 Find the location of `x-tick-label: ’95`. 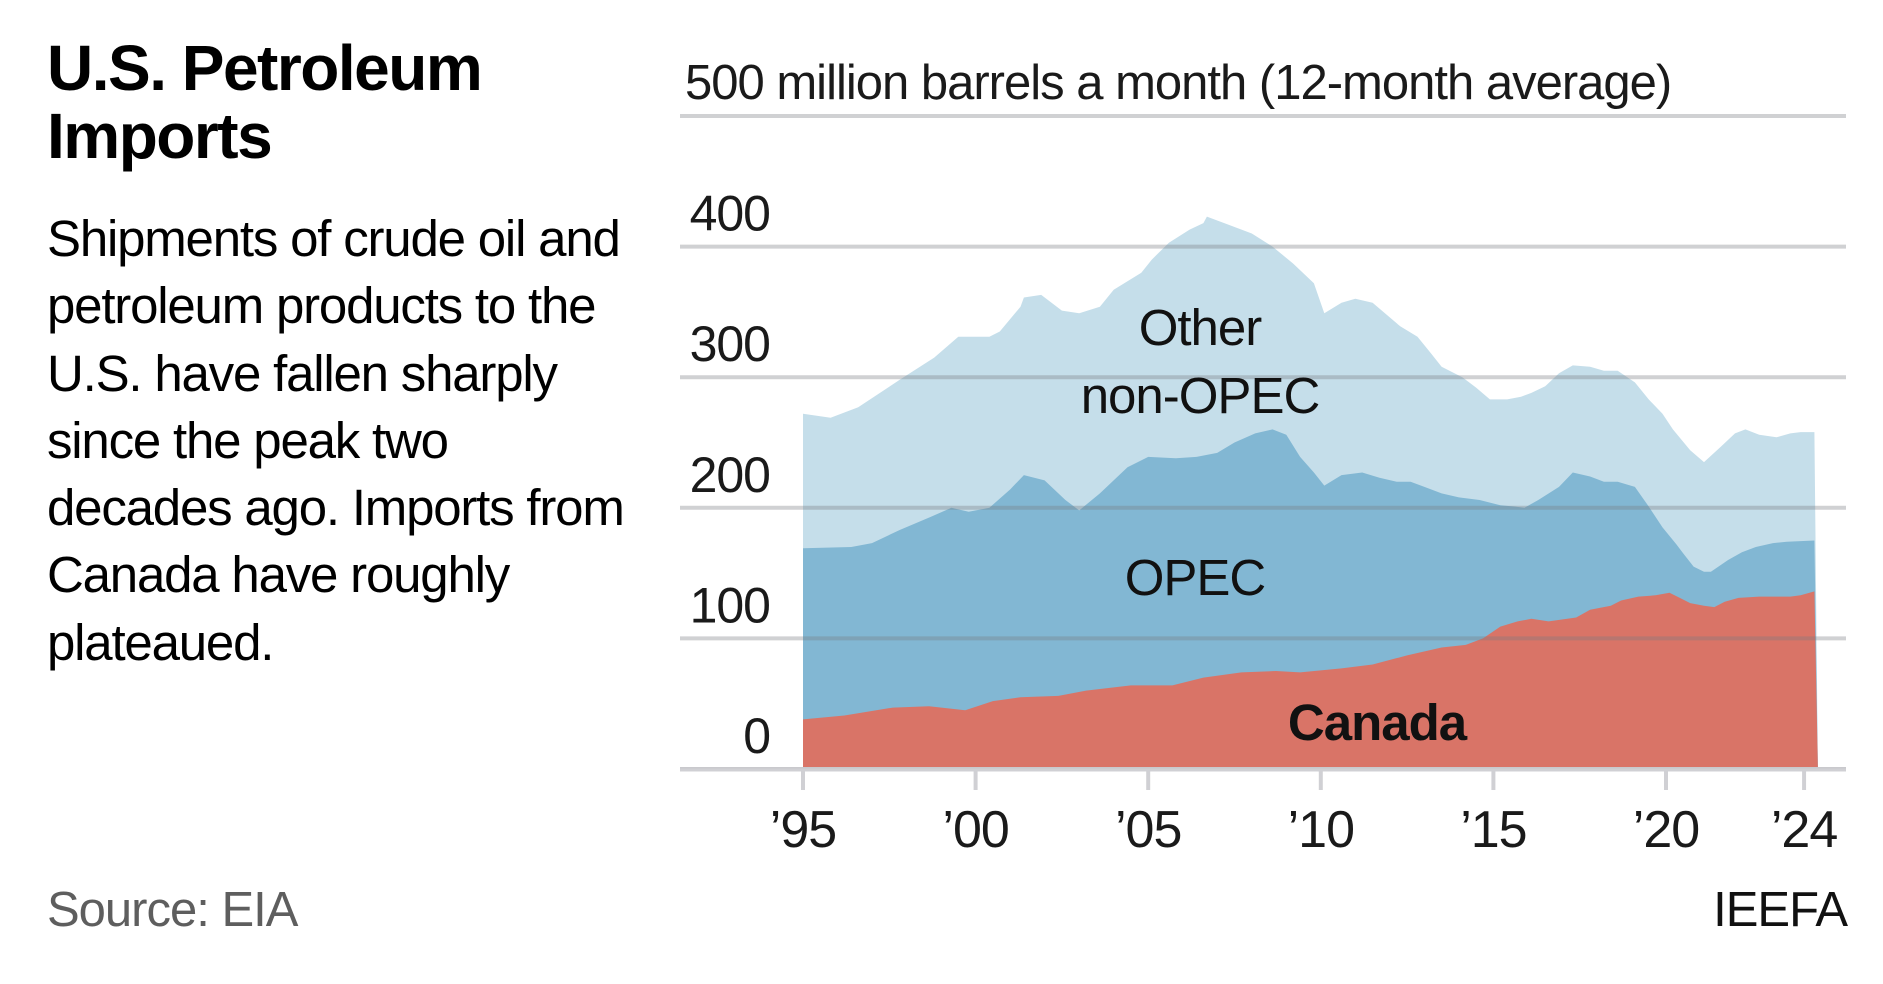

x-tick-label: ’95 is located at coordinates (803, 830).